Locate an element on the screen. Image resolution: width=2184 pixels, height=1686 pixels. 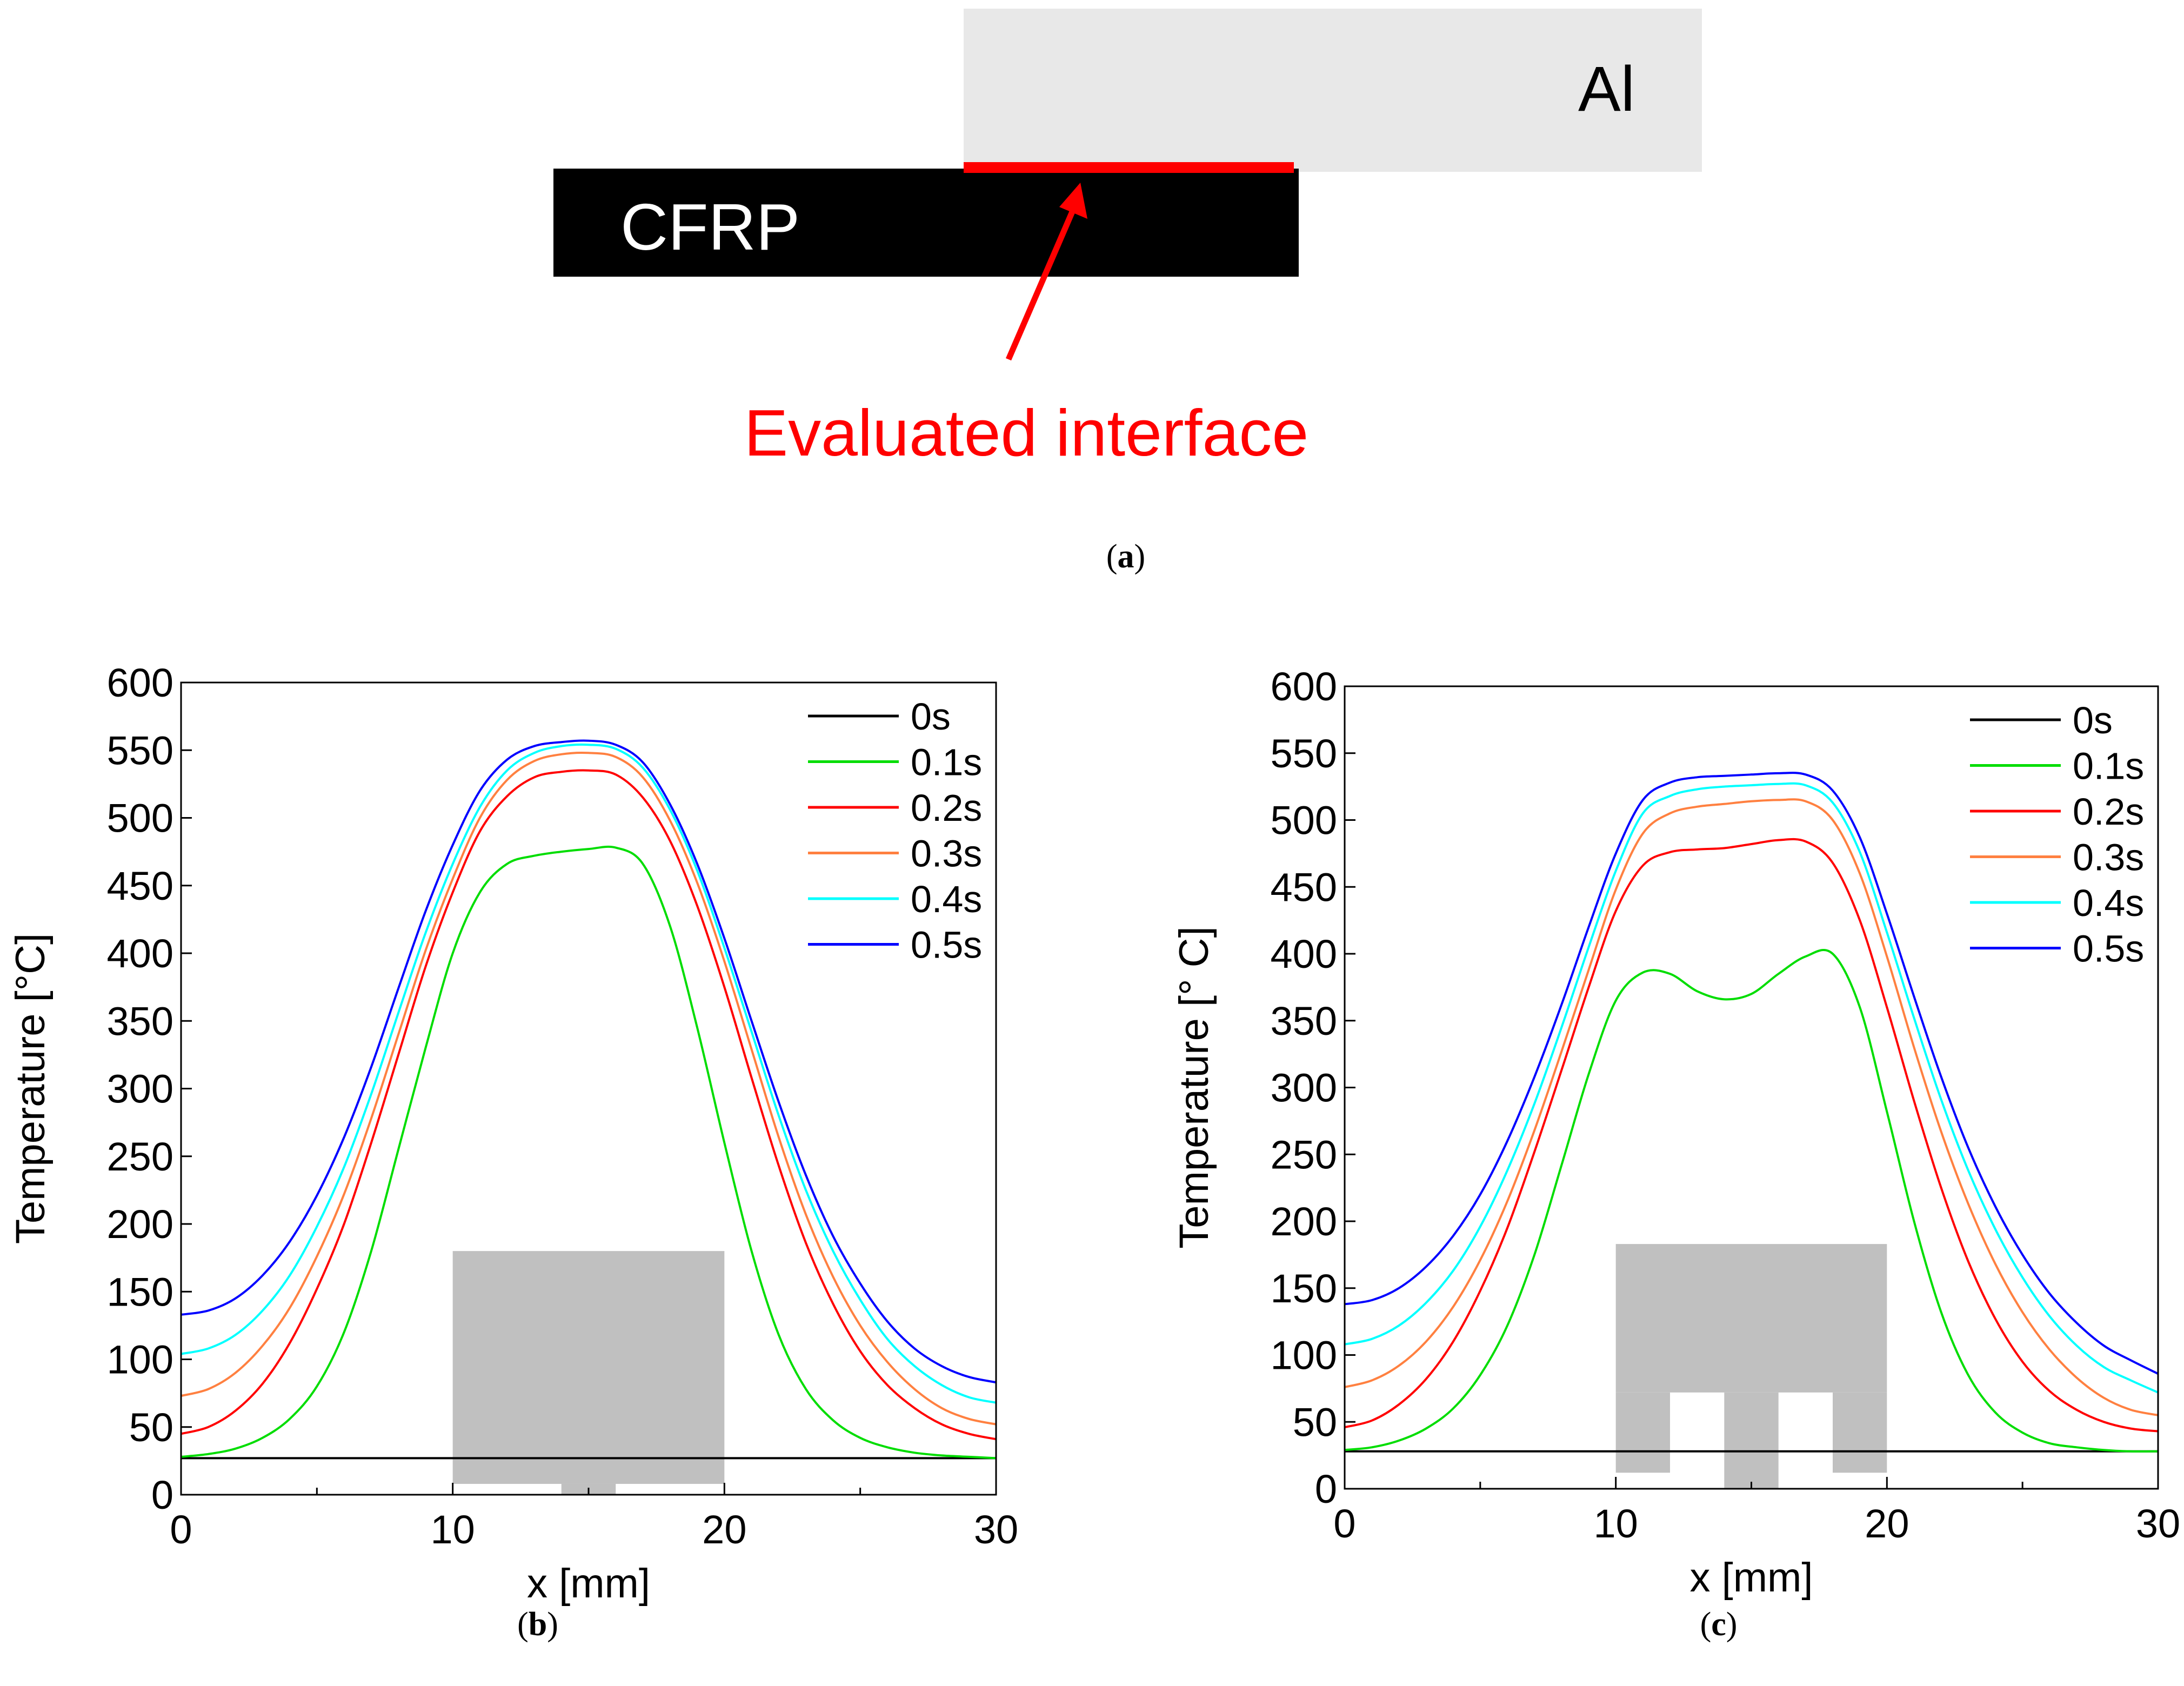
panel-caption: (b) is located at coordinates (537, 1624).